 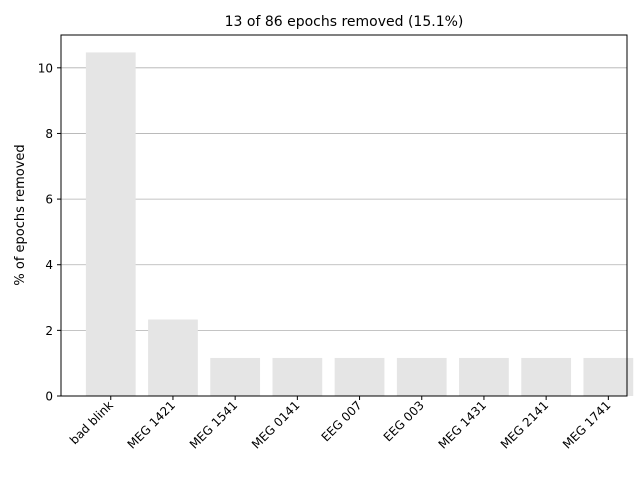 I want to click on chart-title: 13 of 86 epochs removed (15.1%), so click(x=344, y=22).